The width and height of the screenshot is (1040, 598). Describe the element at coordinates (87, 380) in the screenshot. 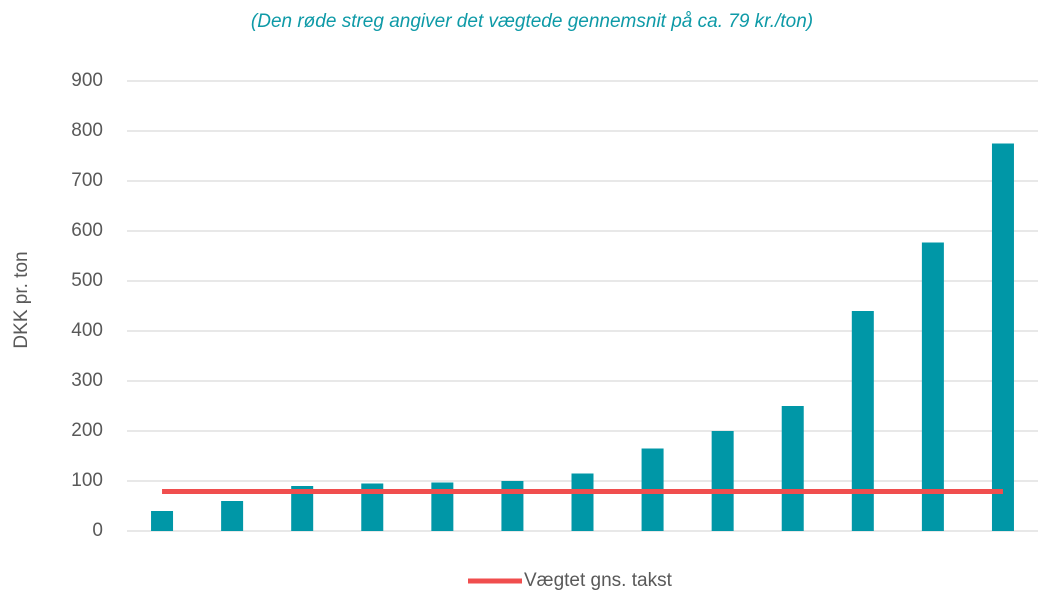

I see `y-tick-label: 300` at that location.